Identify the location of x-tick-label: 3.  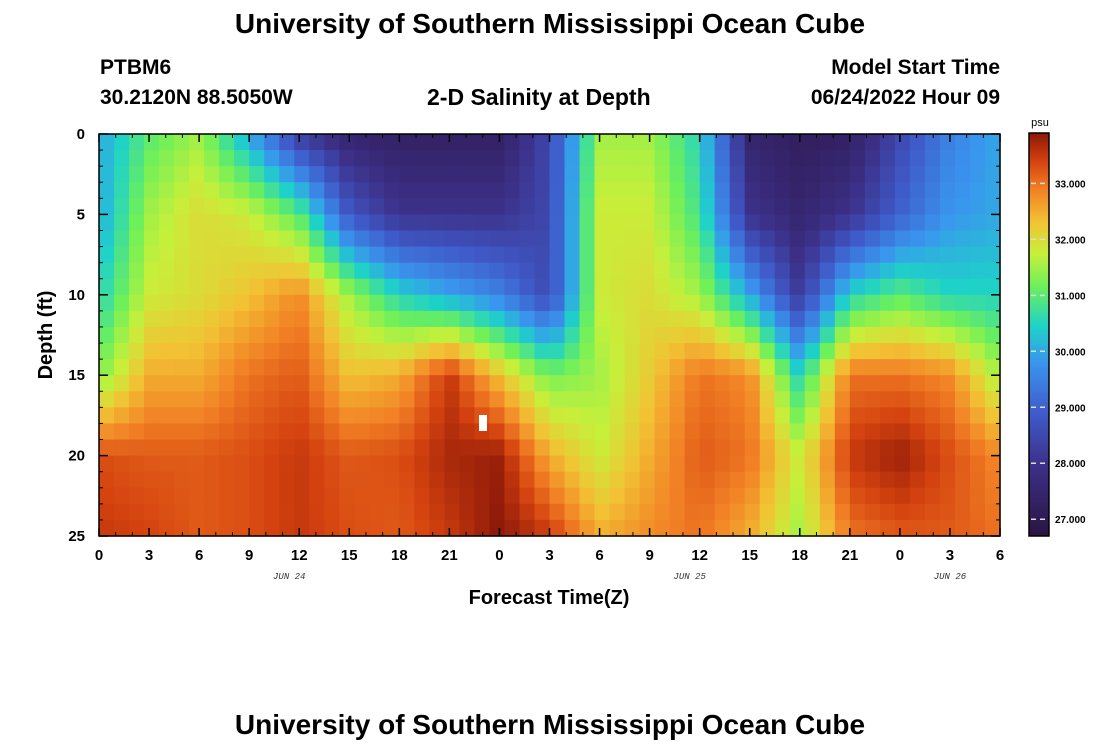
(149, 555).